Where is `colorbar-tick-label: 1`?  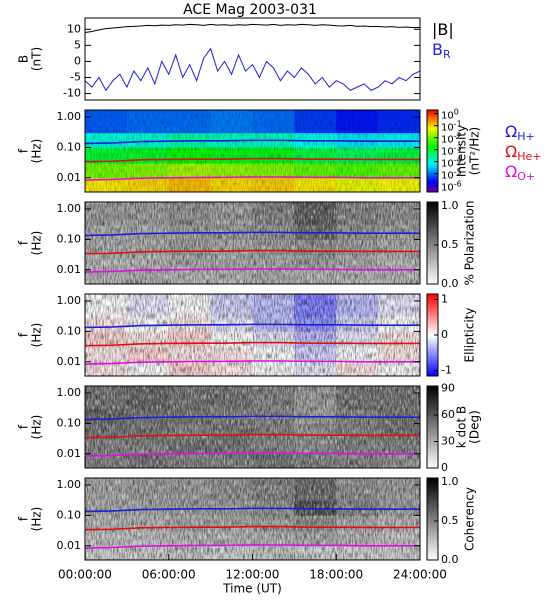
colorbar-tick-label: 1 is located at coordinates (444, 298).